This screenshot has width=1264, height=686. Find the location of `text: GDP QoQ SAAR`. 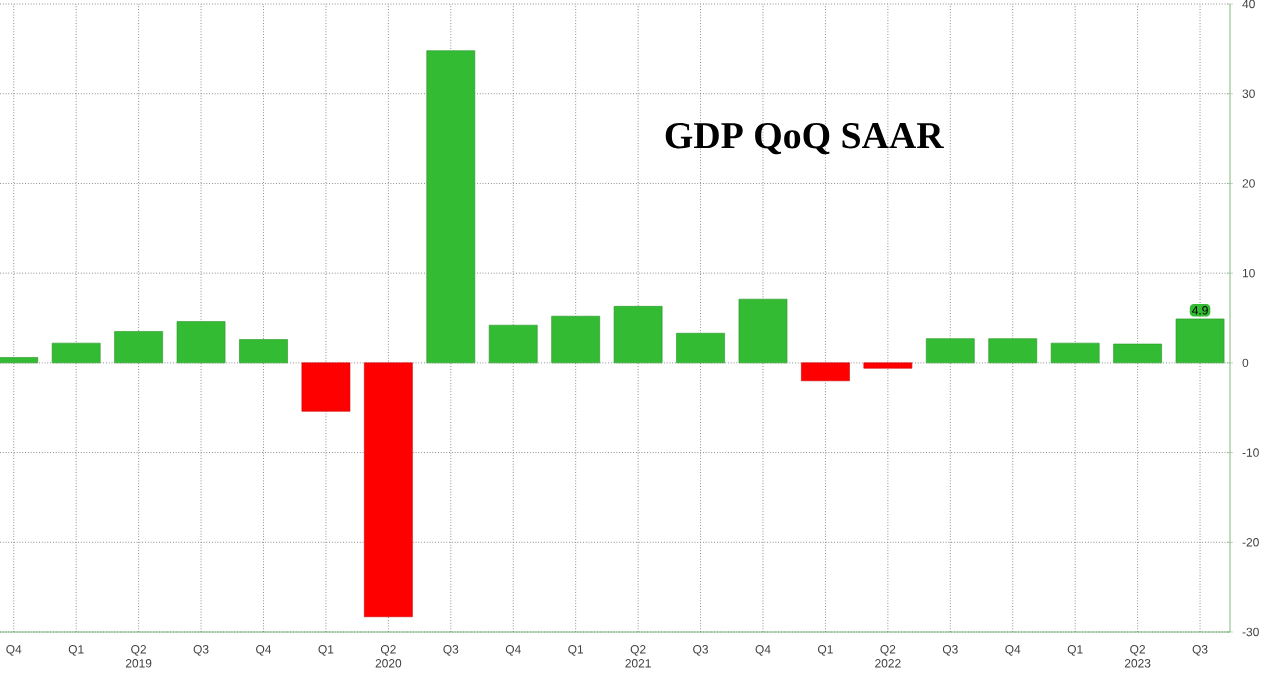

text: GDP QoQ SAAR is located at coordinates (804, 138).